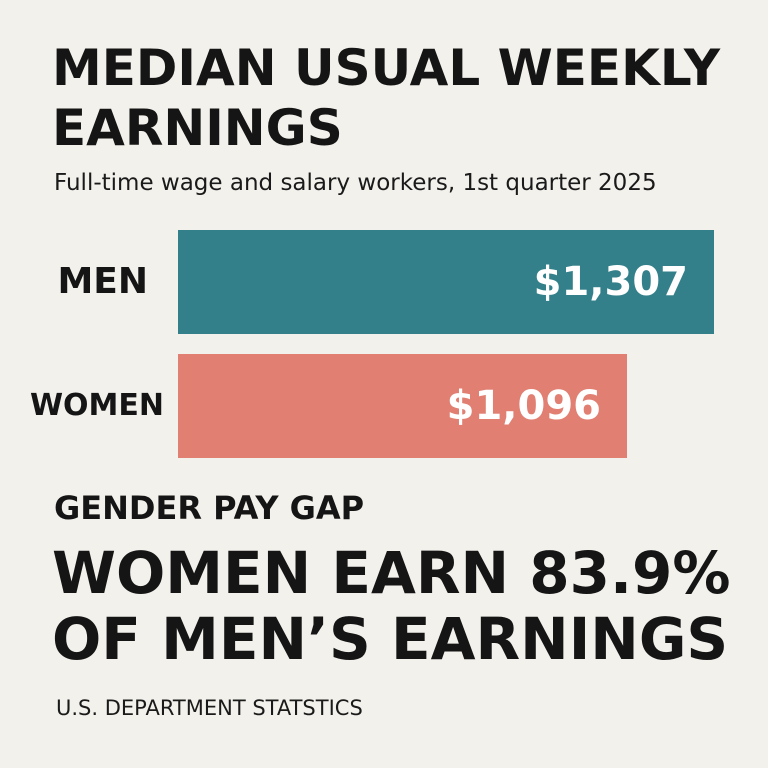 Image resolution: width=768 pixels, height=768 pixels. Describe the element at coordinates (197, 128) in the screenshot. I see `chart-title-line-2: EARNINGS` at that location.